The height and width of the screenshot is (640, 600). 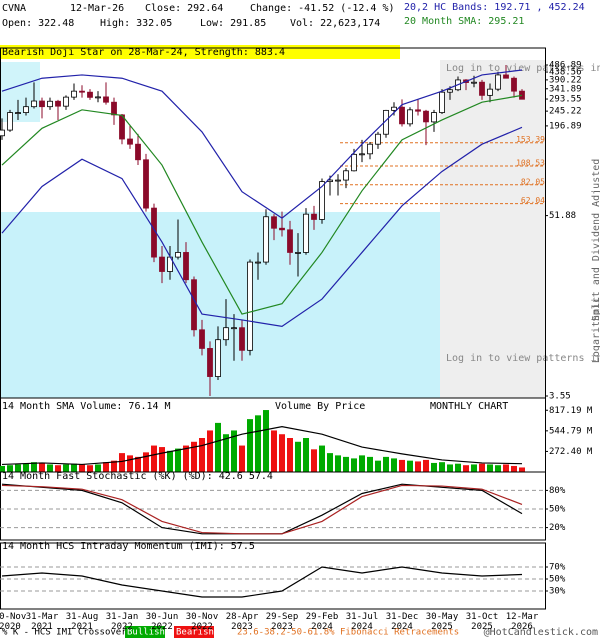 I want to click on legend-swatch, so click(x=194, y=632).